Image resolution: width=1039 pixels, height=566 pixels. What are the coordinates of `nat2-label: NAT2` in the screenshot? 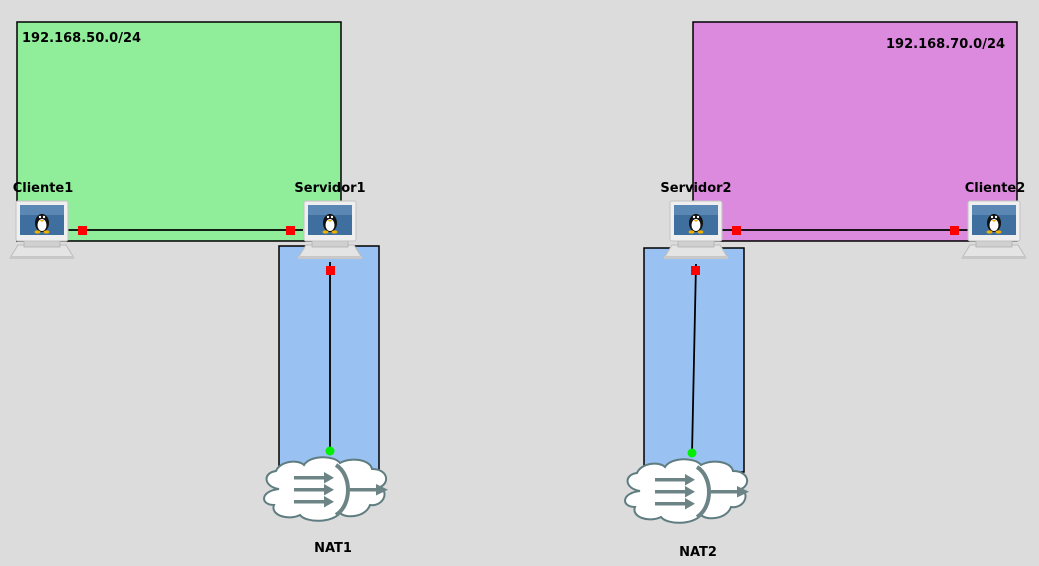 It's located at (698, 552).